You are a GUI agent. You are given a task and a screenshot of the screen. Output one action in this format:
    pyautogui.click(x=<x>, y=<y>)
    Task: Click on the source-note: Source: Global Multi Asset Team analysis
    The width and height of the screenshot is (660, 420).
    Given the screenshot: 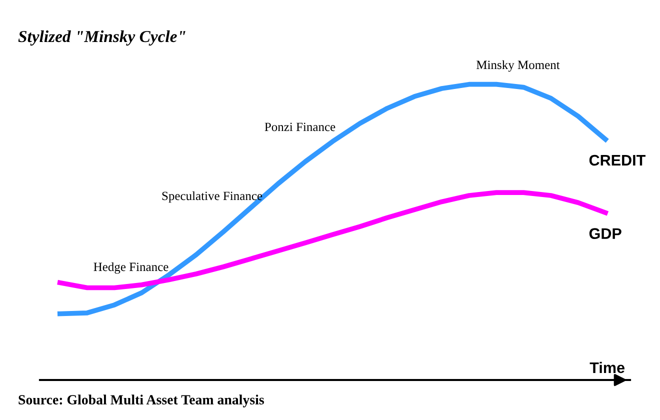 What is the action you would take?
    pyautogui.click(x=141, y=401)
    